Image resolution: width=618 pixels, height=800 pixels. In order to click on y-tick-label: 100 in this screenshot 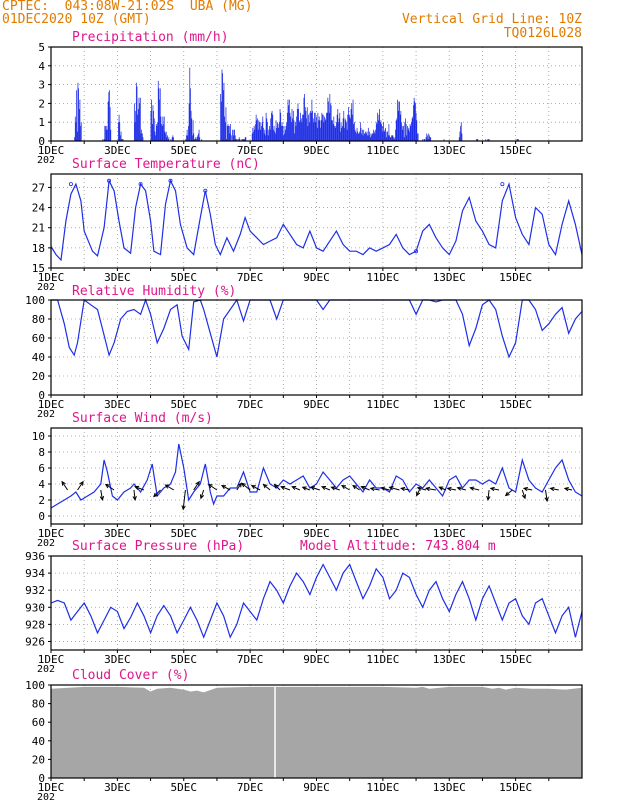, I will do `click(35, 685)`.